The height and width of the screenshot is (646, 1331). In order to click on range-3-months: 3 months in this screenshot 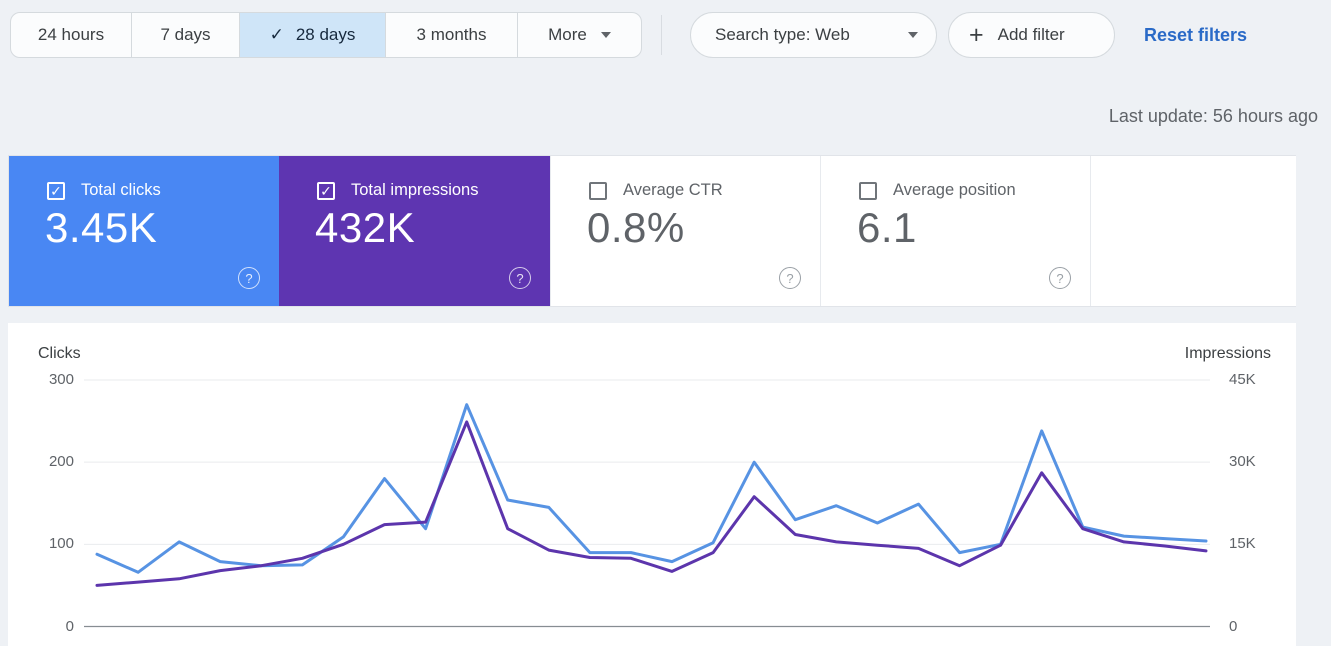, I will do `click(451, 35)`.